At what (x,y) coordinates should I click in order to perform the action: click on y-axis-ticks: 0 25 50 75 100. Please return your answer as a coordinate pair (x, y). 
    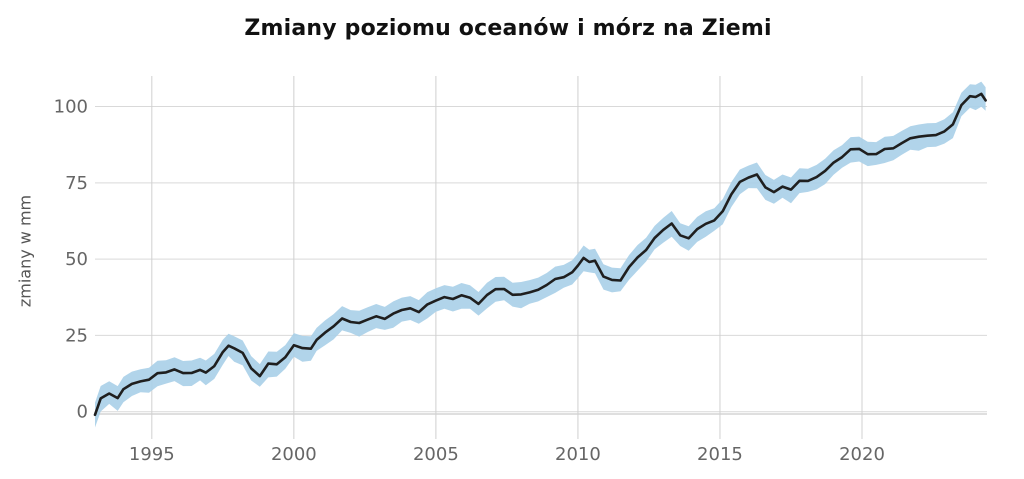
    Looking at the image, I should click on (71, 260).